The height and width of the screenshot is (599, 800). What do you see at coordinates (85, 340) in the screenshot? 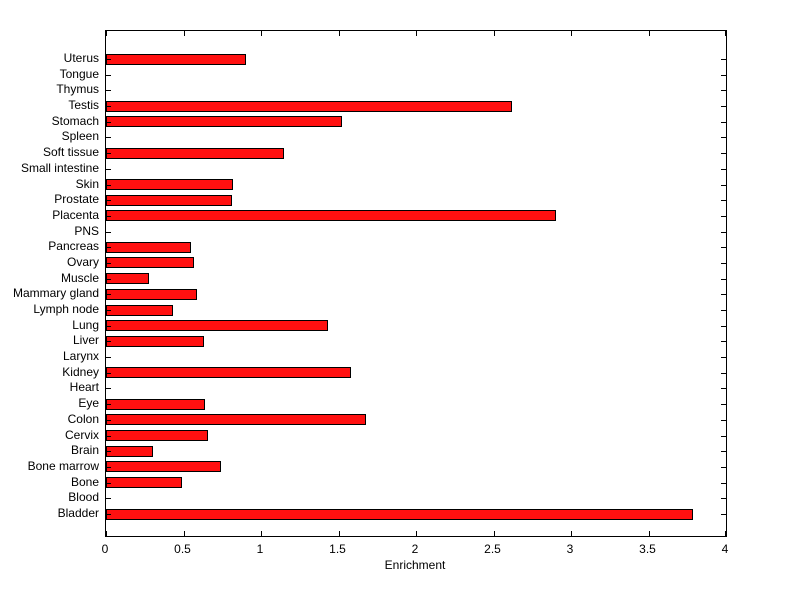
I see `y-tick-label-liver: Liver` at bounding box center [85, 340].